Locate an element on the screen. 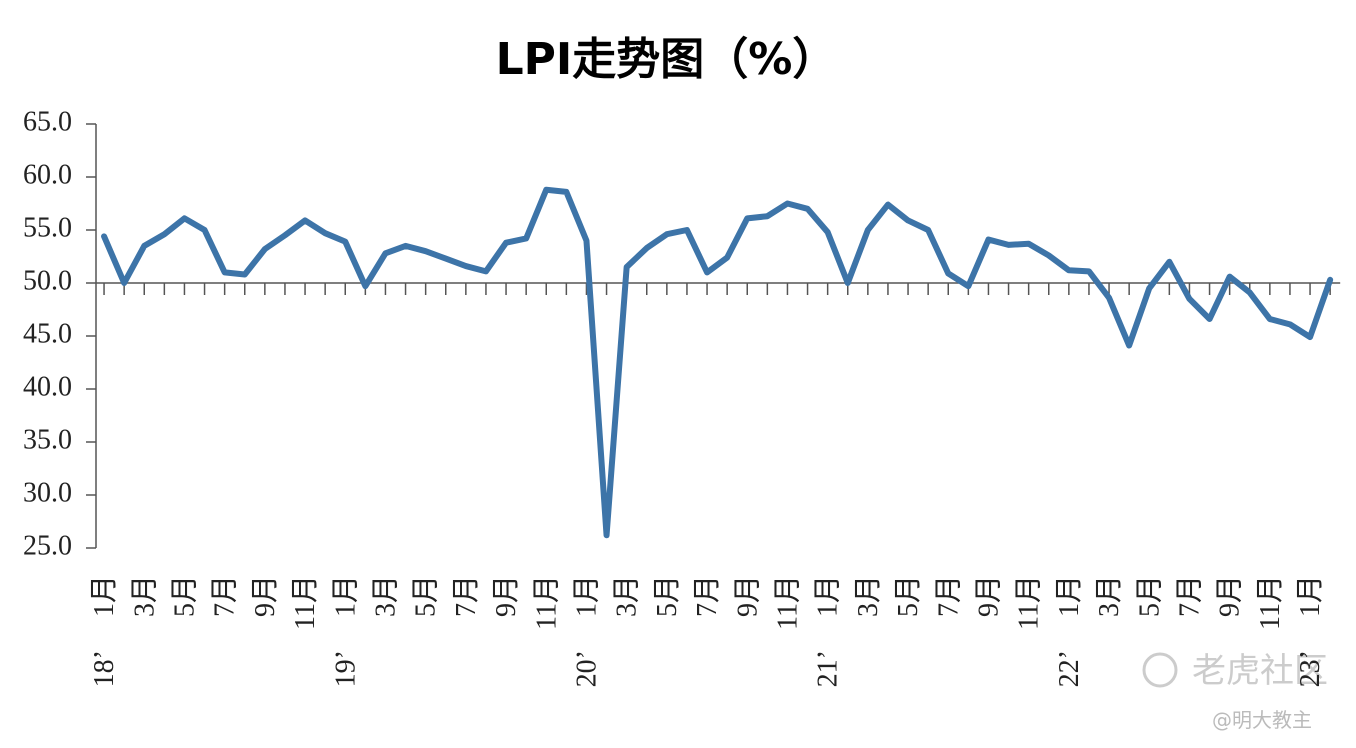 The height and width of the screenshot is (748, 1356). year-label: 23’ is located at coordinates (1310, 668).